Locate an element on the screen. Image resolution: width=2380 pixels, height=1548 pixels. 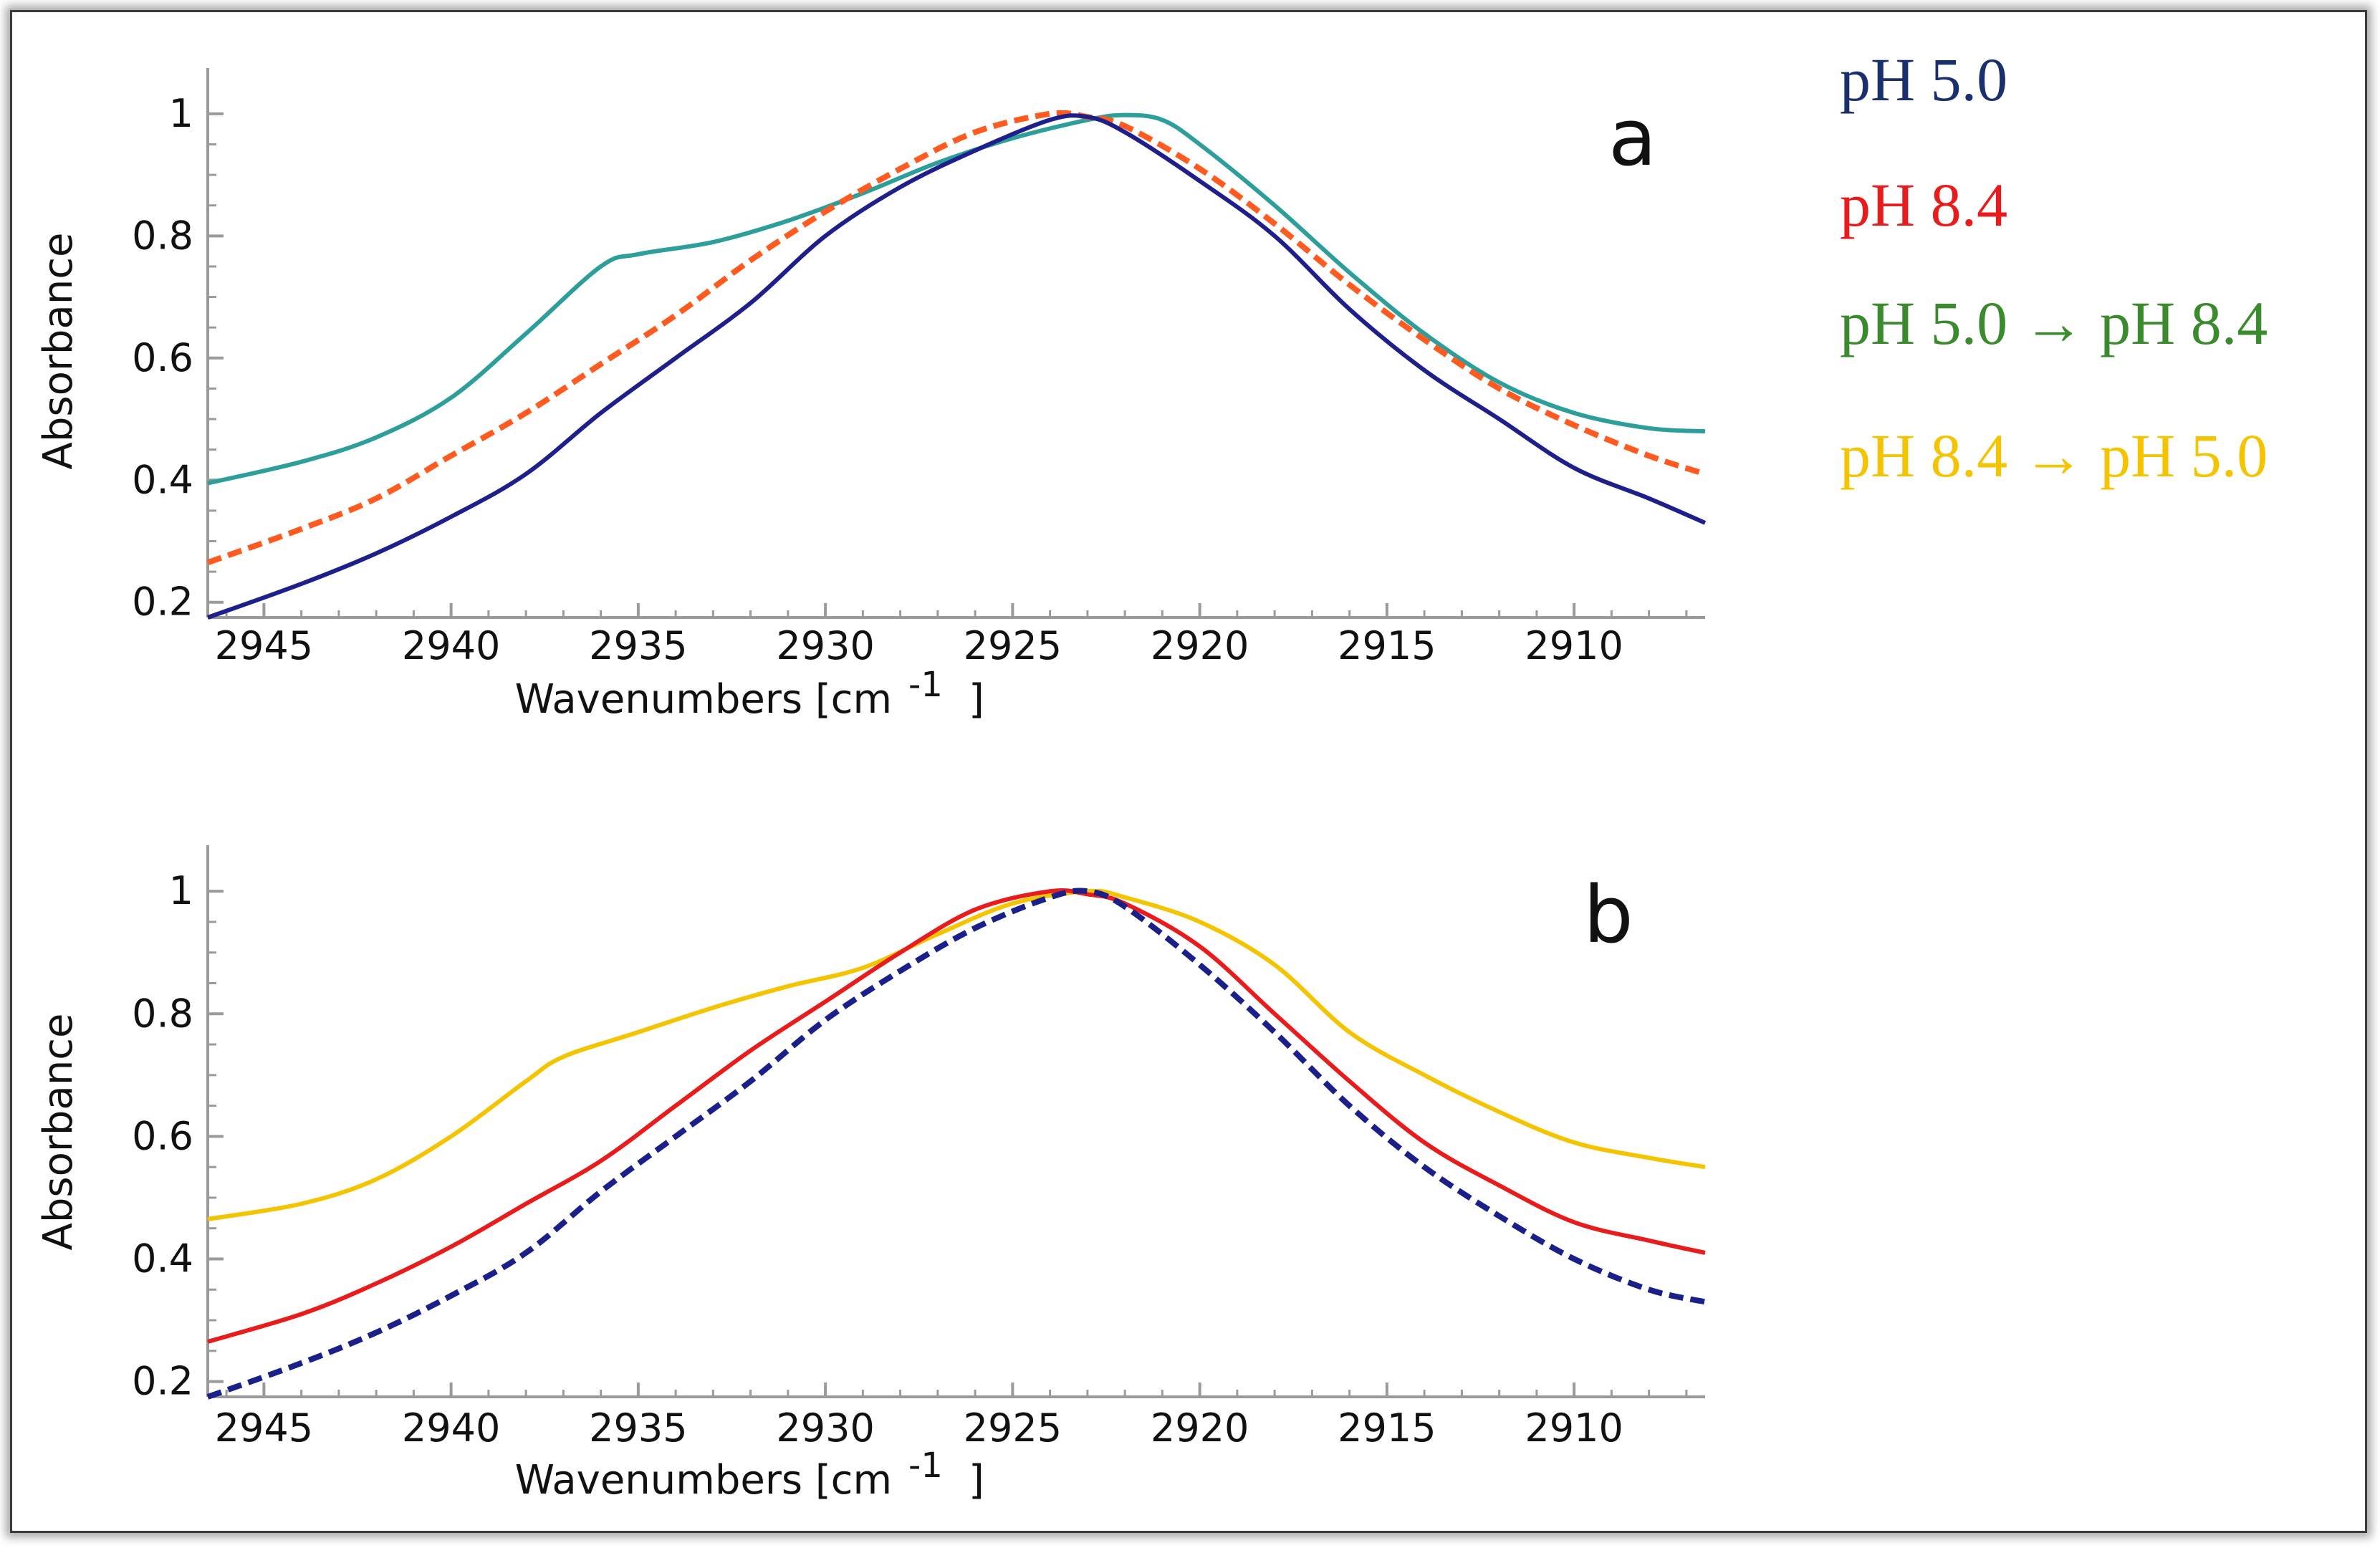
legend-item-ph5: pH 5.0 is located at coordinates (1923, 79).